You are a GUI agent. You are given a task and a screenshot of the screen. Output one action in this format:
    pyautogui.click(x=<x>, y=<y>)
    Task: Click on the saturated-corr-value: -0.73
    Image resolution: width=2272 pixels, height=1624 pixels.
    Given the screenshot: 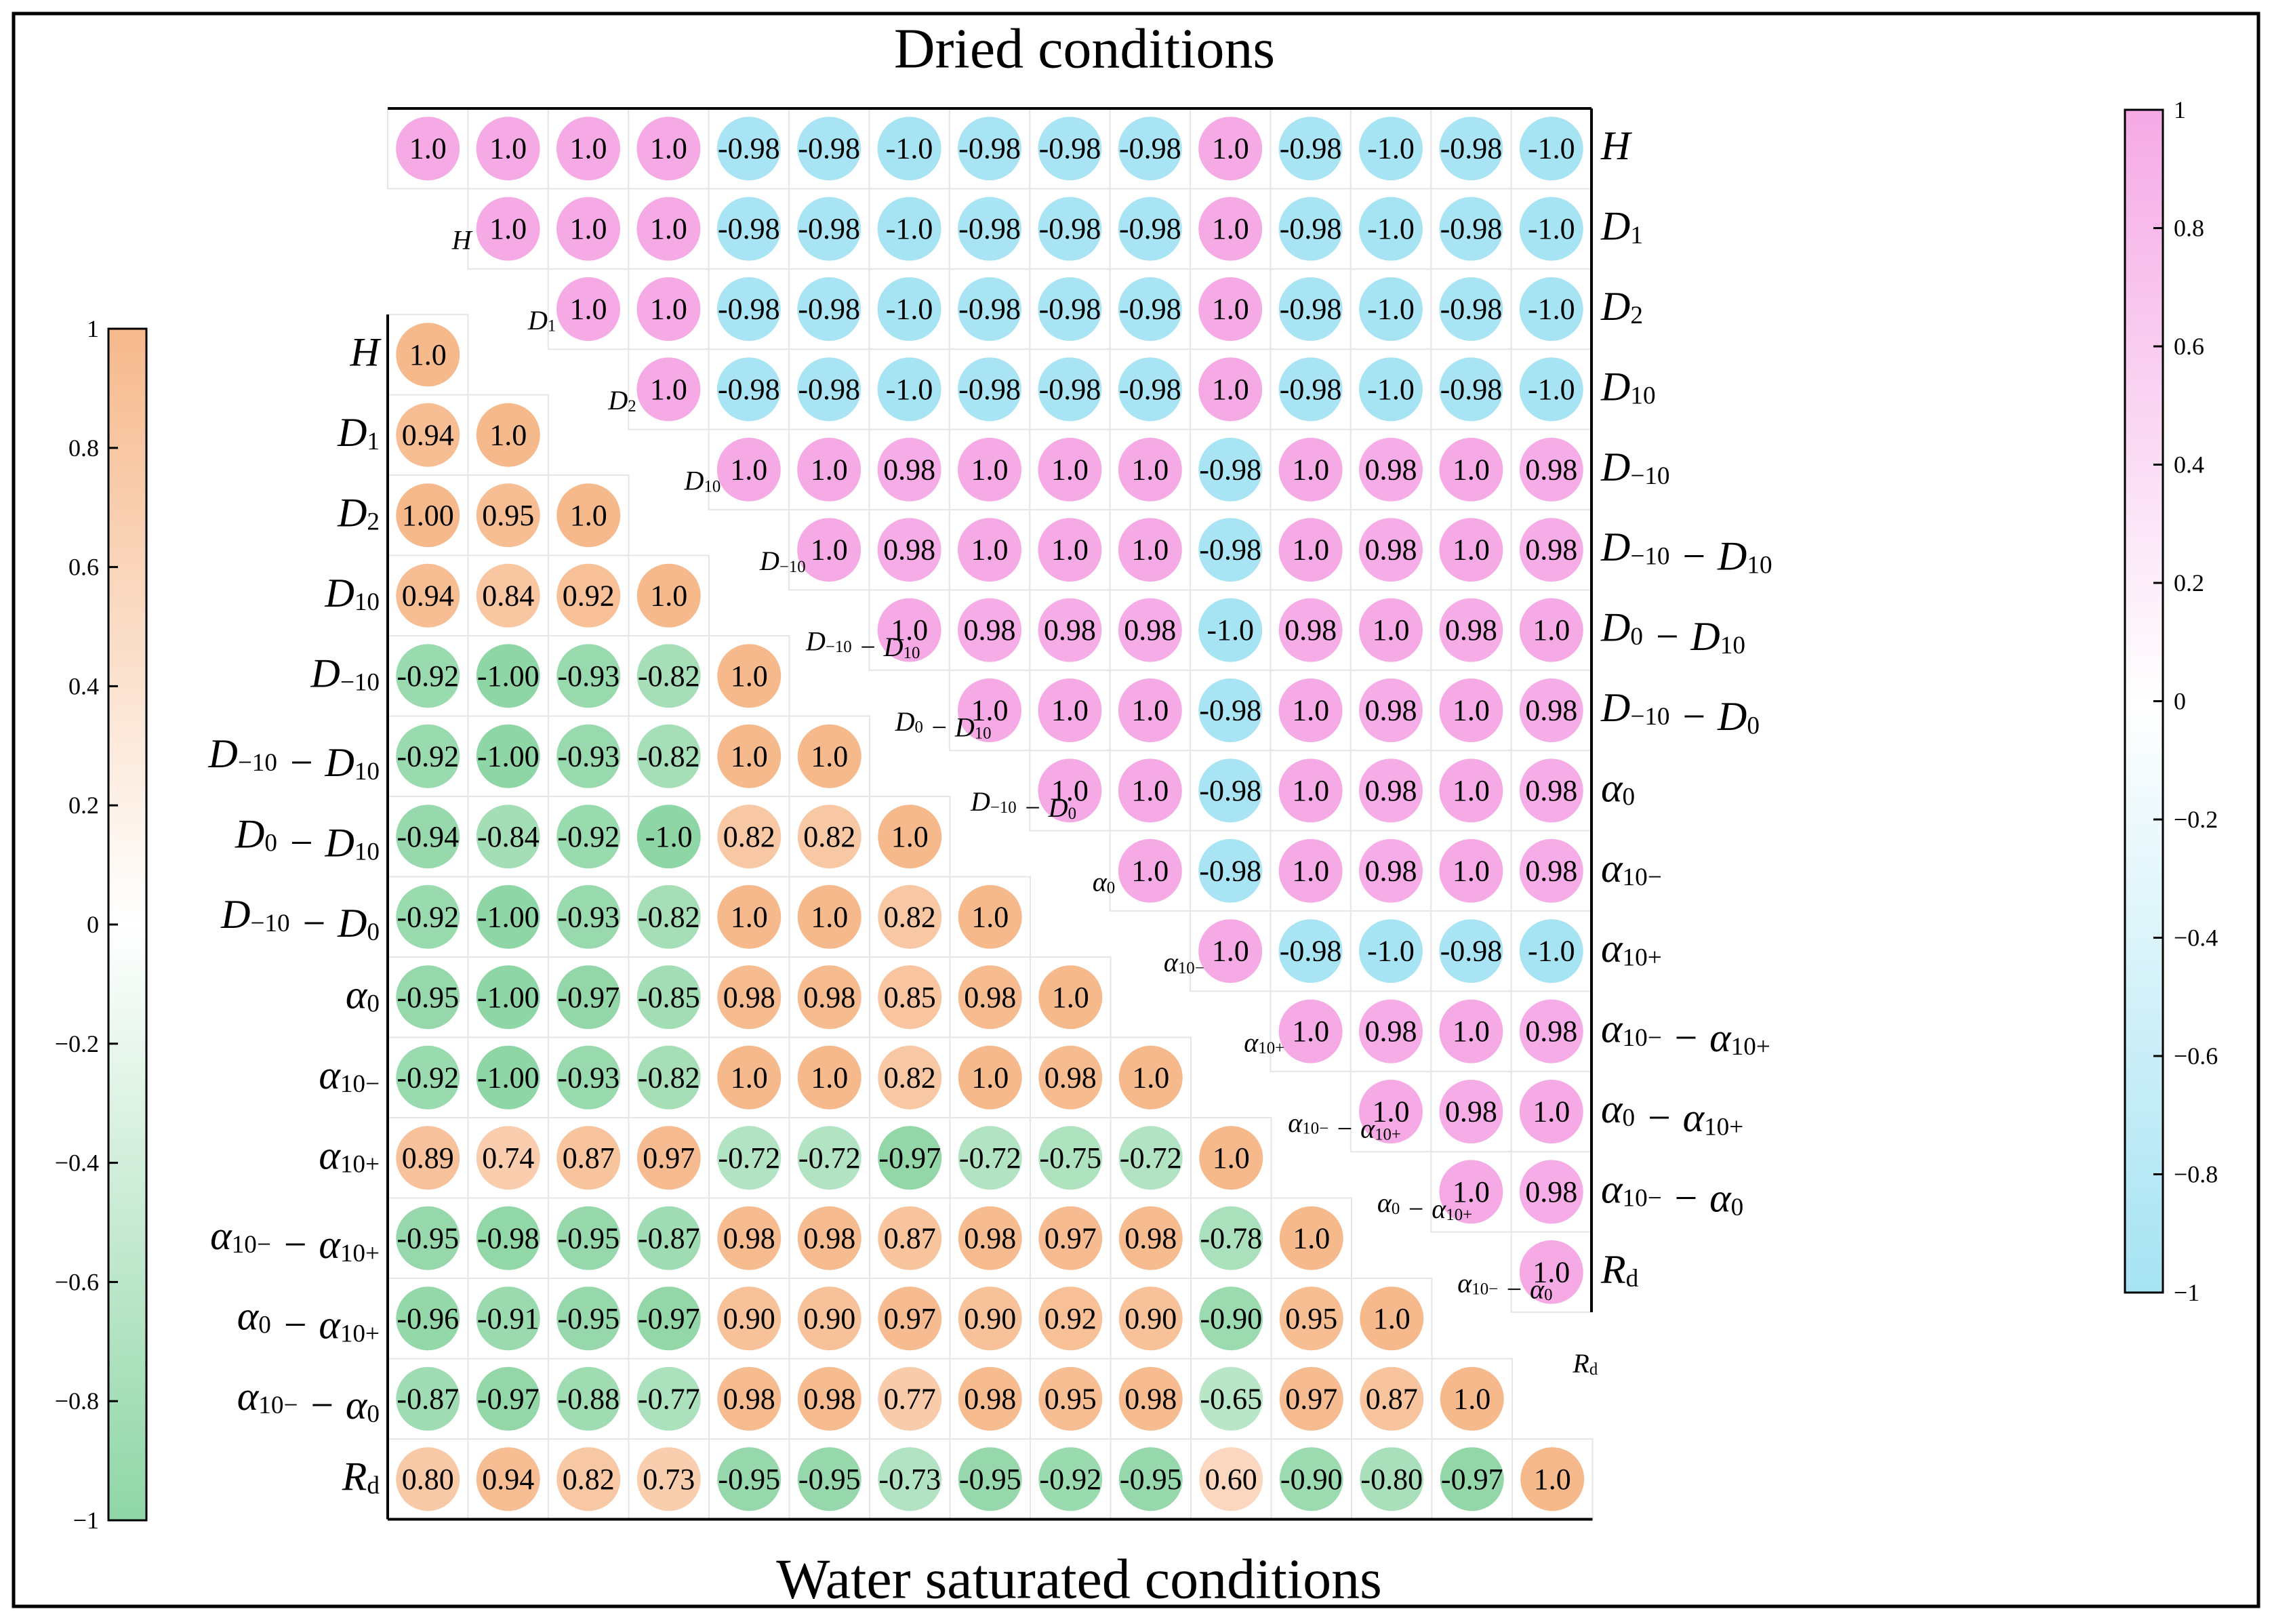 What is the action you would take?
    pyautogui.click(x=909, y=1479)
    